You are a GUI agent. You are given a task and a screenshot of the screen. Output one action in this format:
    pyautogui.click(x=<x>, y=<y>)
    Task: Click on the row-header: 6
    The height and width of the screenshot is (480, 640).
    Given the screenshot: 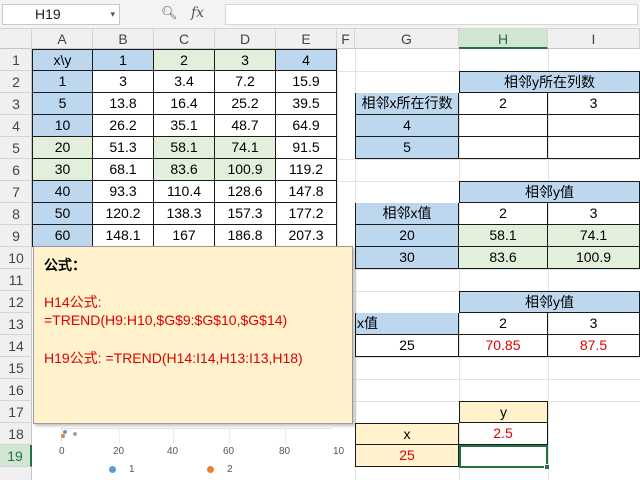 What is the action you would take?
    pyautogui.click(x=16, y=170)
    